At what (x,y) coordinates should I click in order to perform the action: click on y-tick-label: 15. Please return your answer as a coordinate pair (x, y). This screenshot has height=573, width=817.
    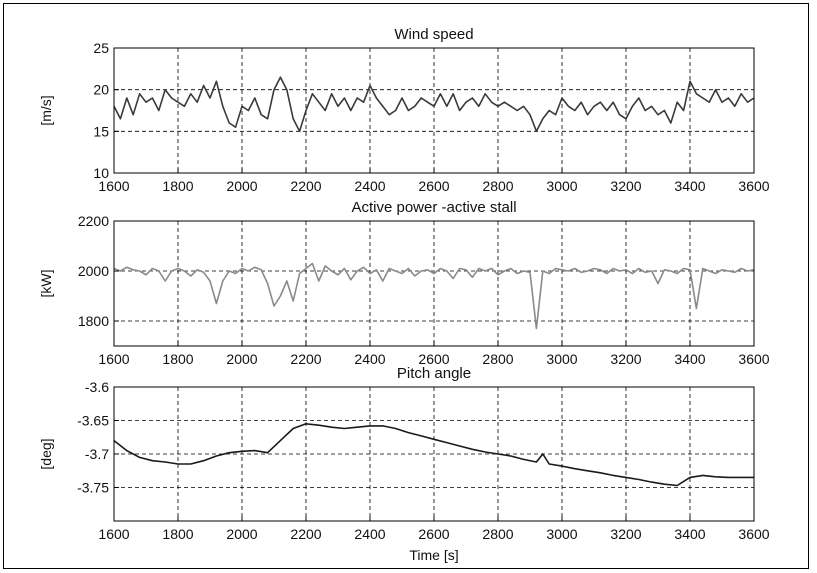
    Looking at the image, I should click on (101, 131).